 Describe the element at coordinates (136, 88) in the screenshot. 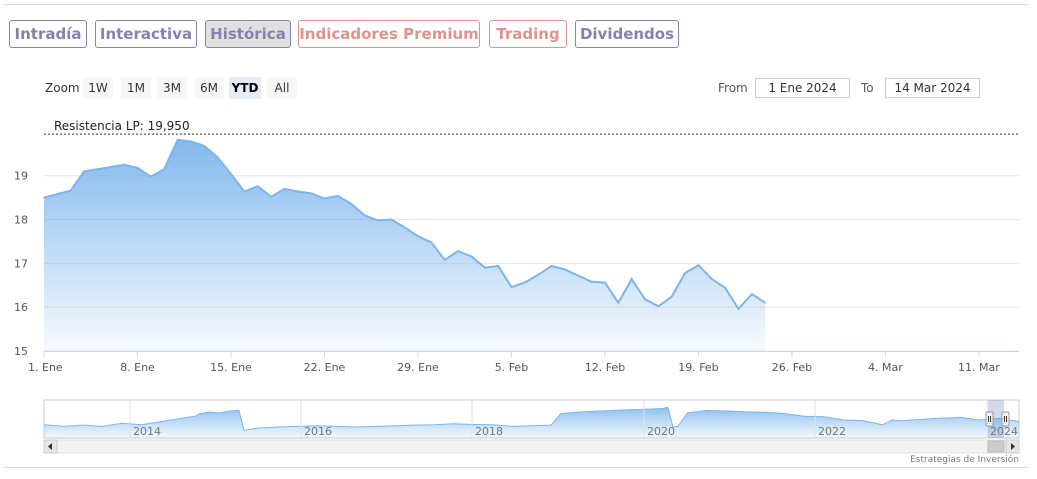

I see `zoom-button-1m: 1M` at that location.